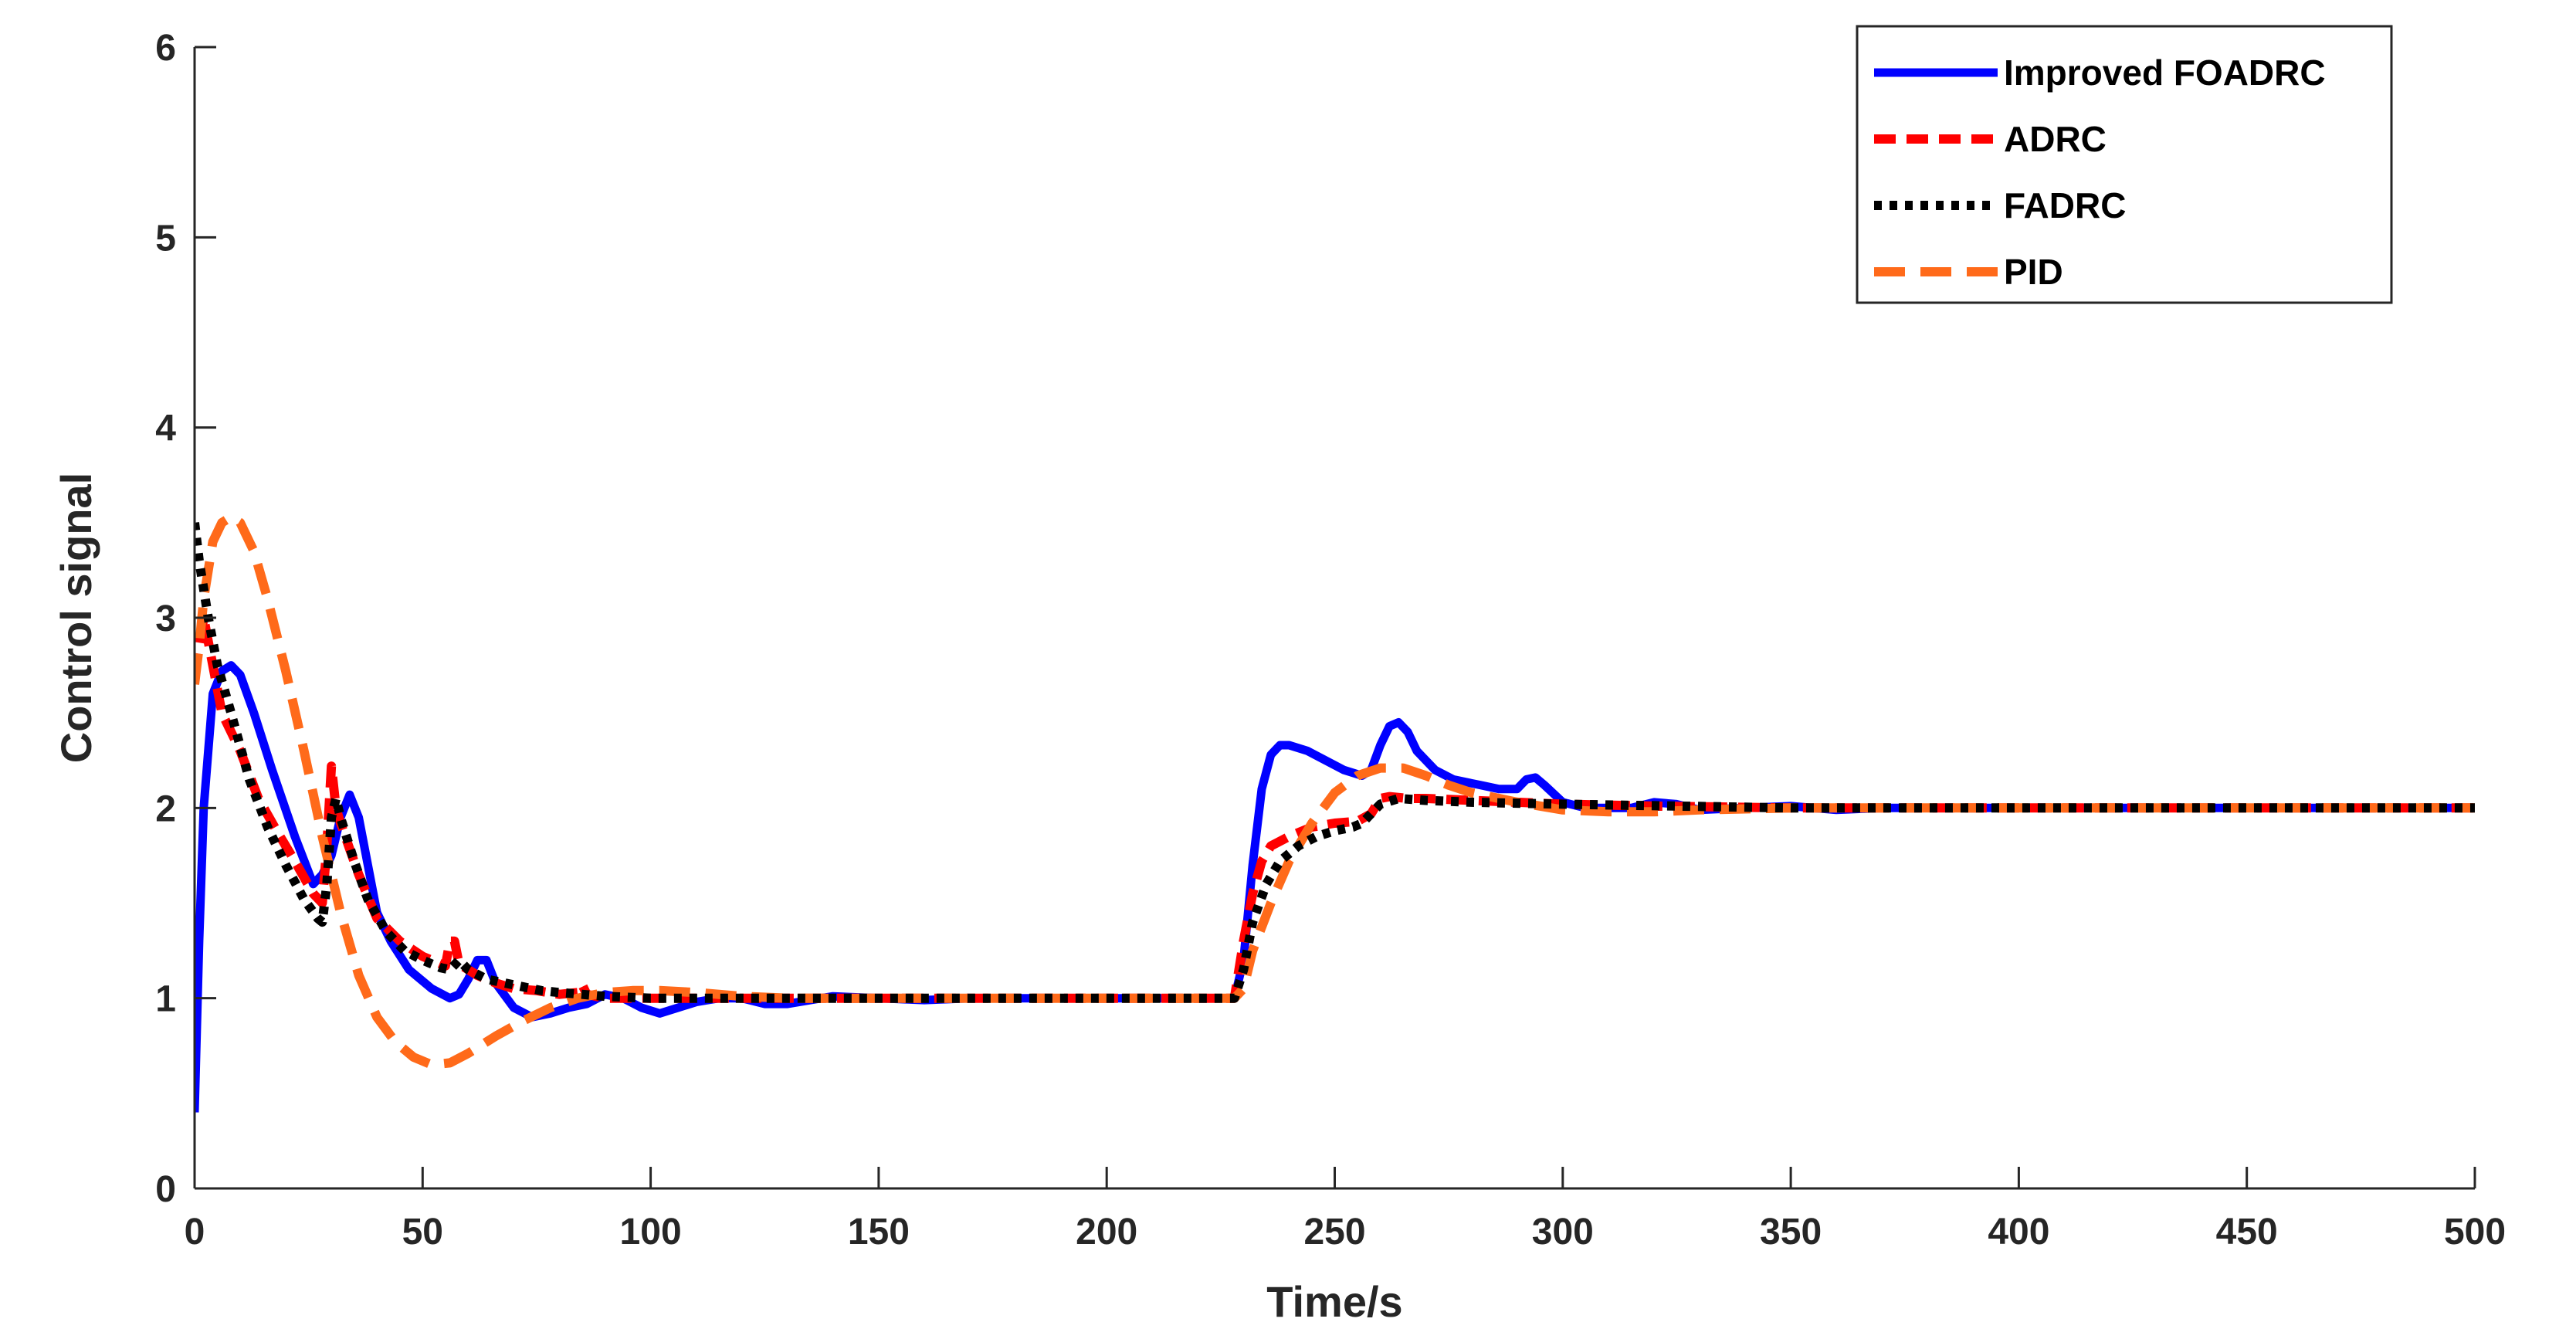  What do you see at coordinates (2033, 272) in the screenshot?
I see `legend-label: PID` at bounding box center [2033, 272].